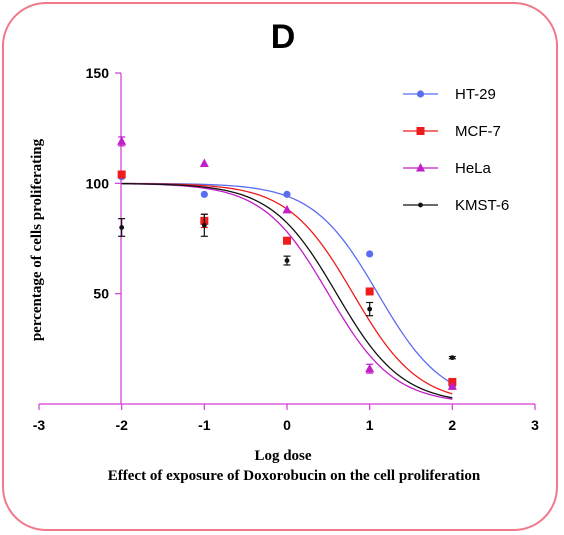 The height and width of the screenshot is (535, 564). What do you see at coordinates (282, 456) in the screenshot?
I see `x-axis-title: Log dose` at bounding box center [282, 456].